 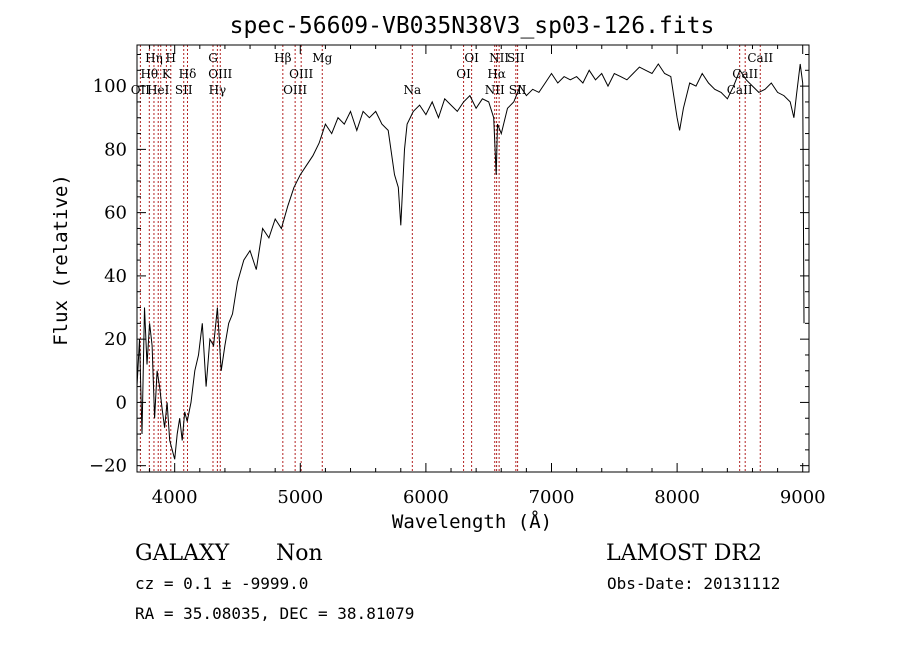 I want to click on y-tick-label: 80, so click(x=115, y=149).